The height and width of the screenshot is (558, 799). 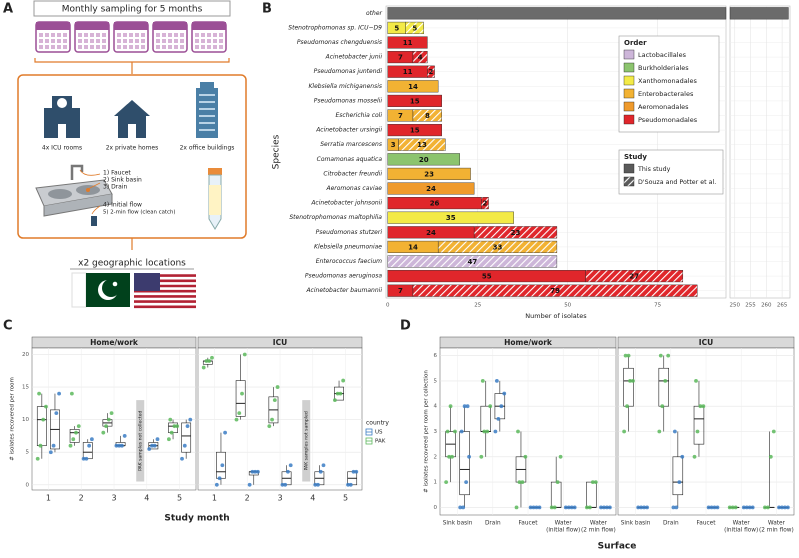 What do you see at coordinates (415, 101) in the screenshot?
I see `data-label: 15` at bounding box center [415, 101].